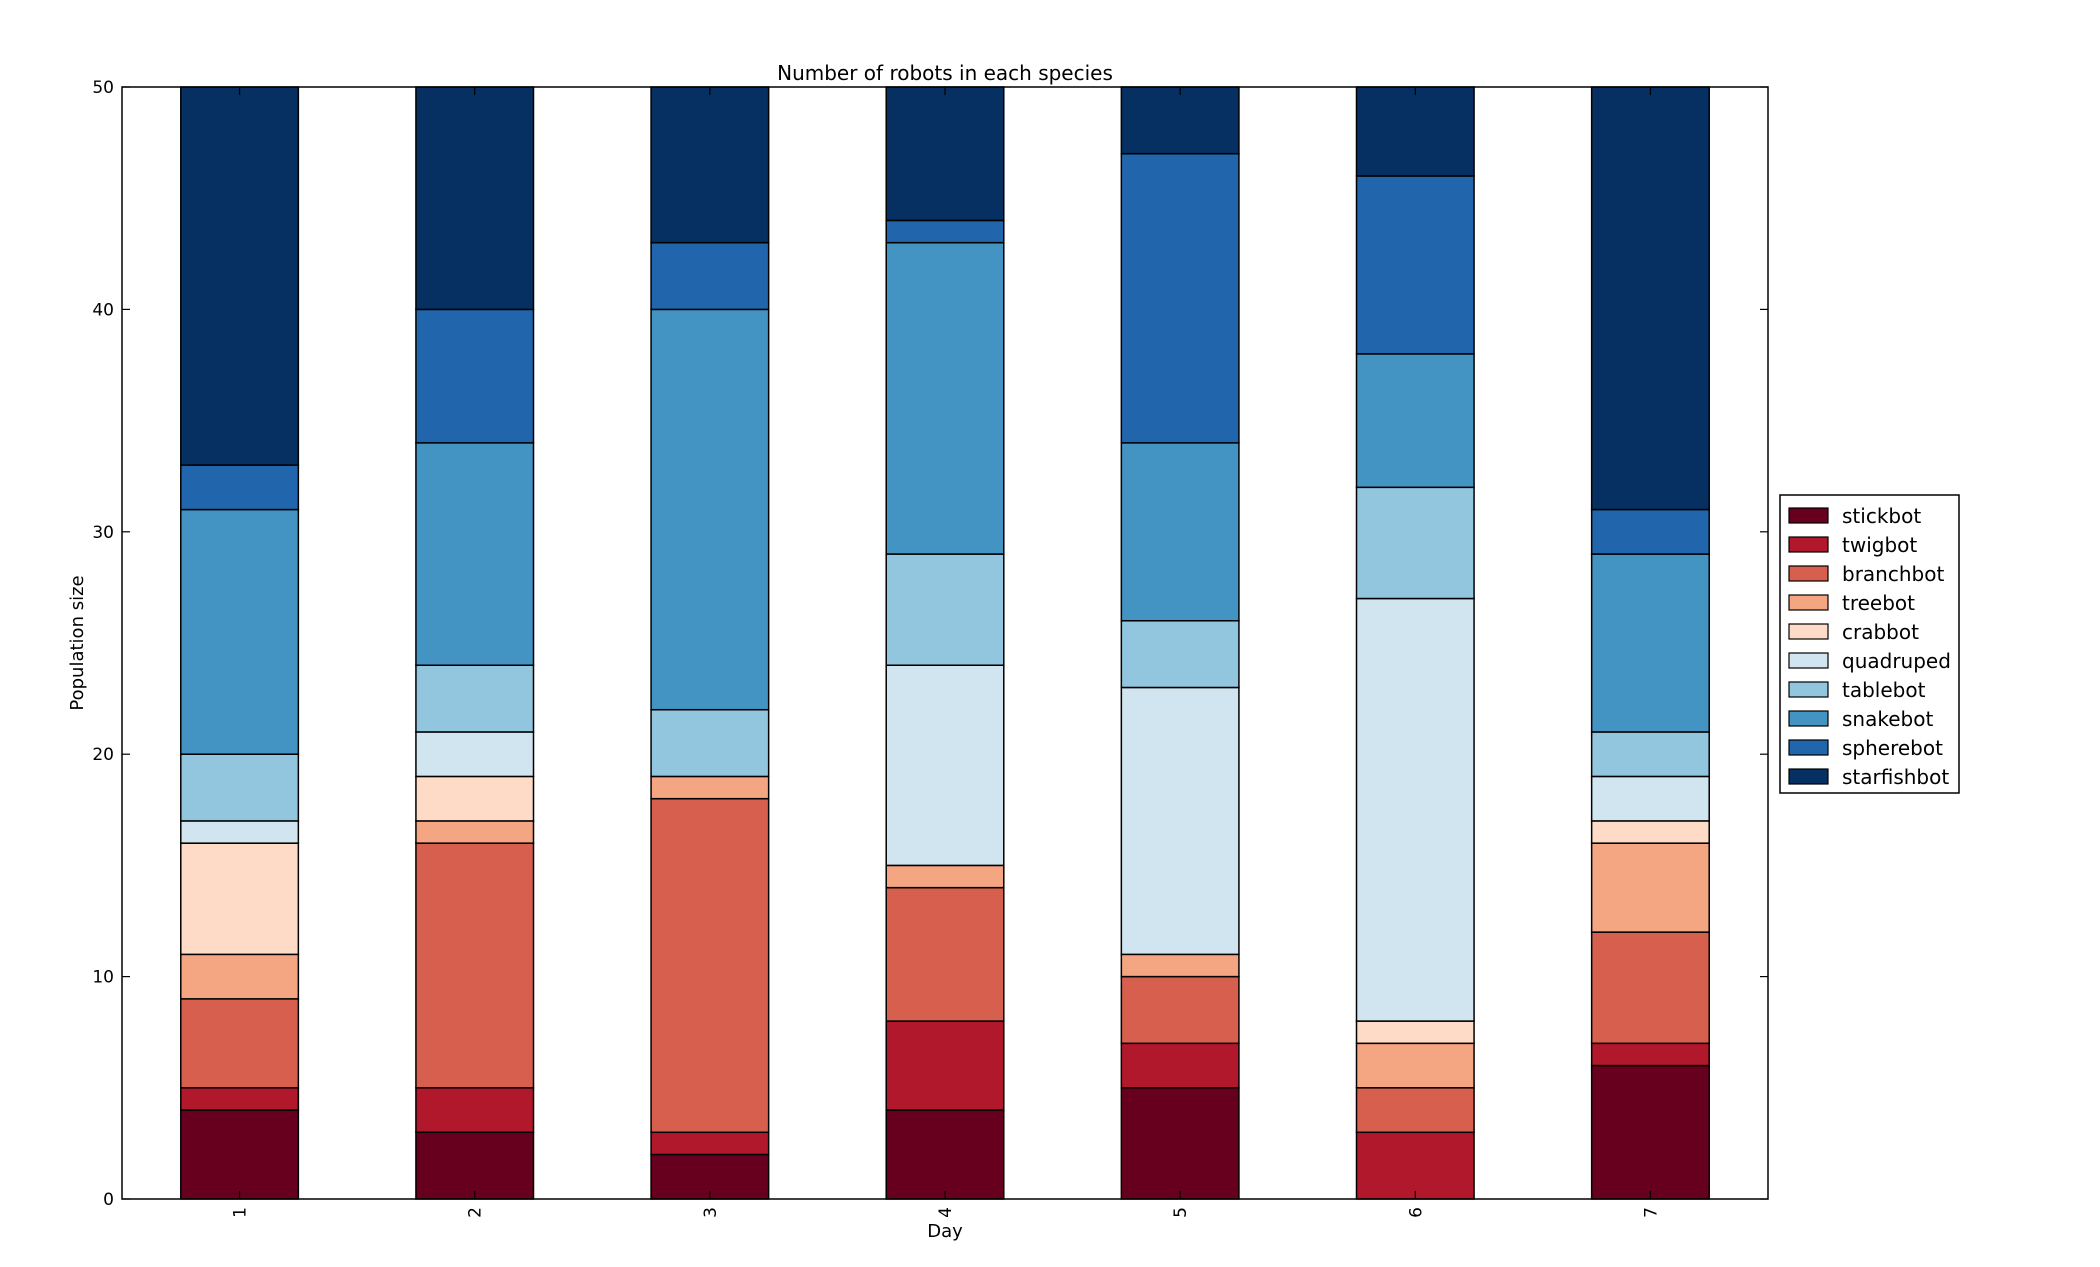 The image size is (2100, 1267). I want to click on legend-swatch-tablebot, so click(1808, 689).